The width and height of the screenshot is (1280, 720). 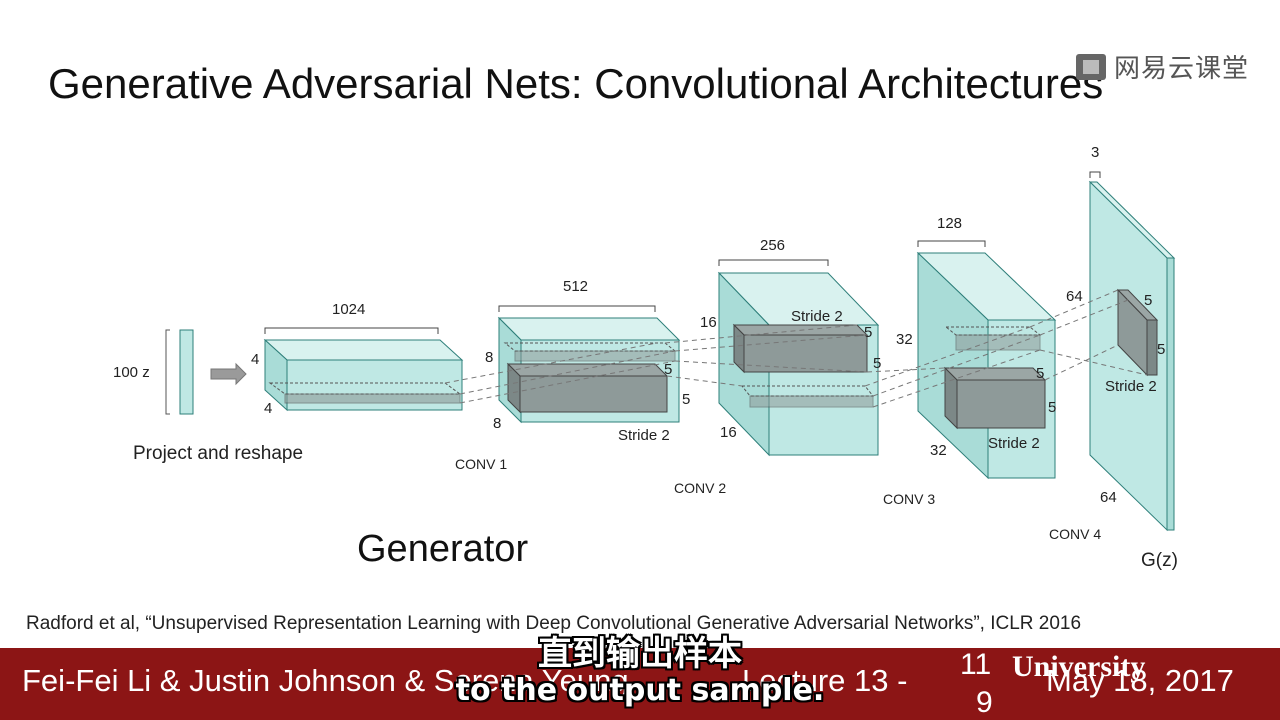 I want to click on conv3-stride-label: Stride 2, so click(x=1014, y=443).